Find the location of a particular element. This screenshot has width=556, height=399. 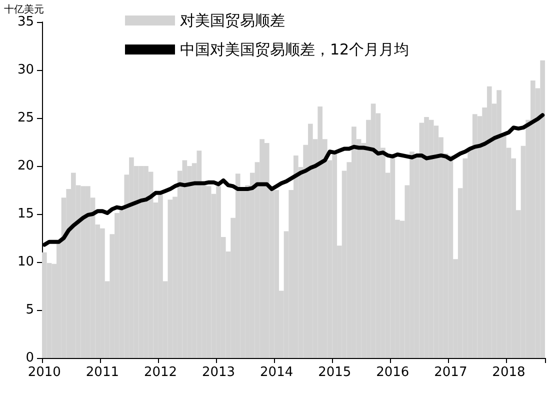

x-tick-label: 2016 is located at coordinates (393, 372).